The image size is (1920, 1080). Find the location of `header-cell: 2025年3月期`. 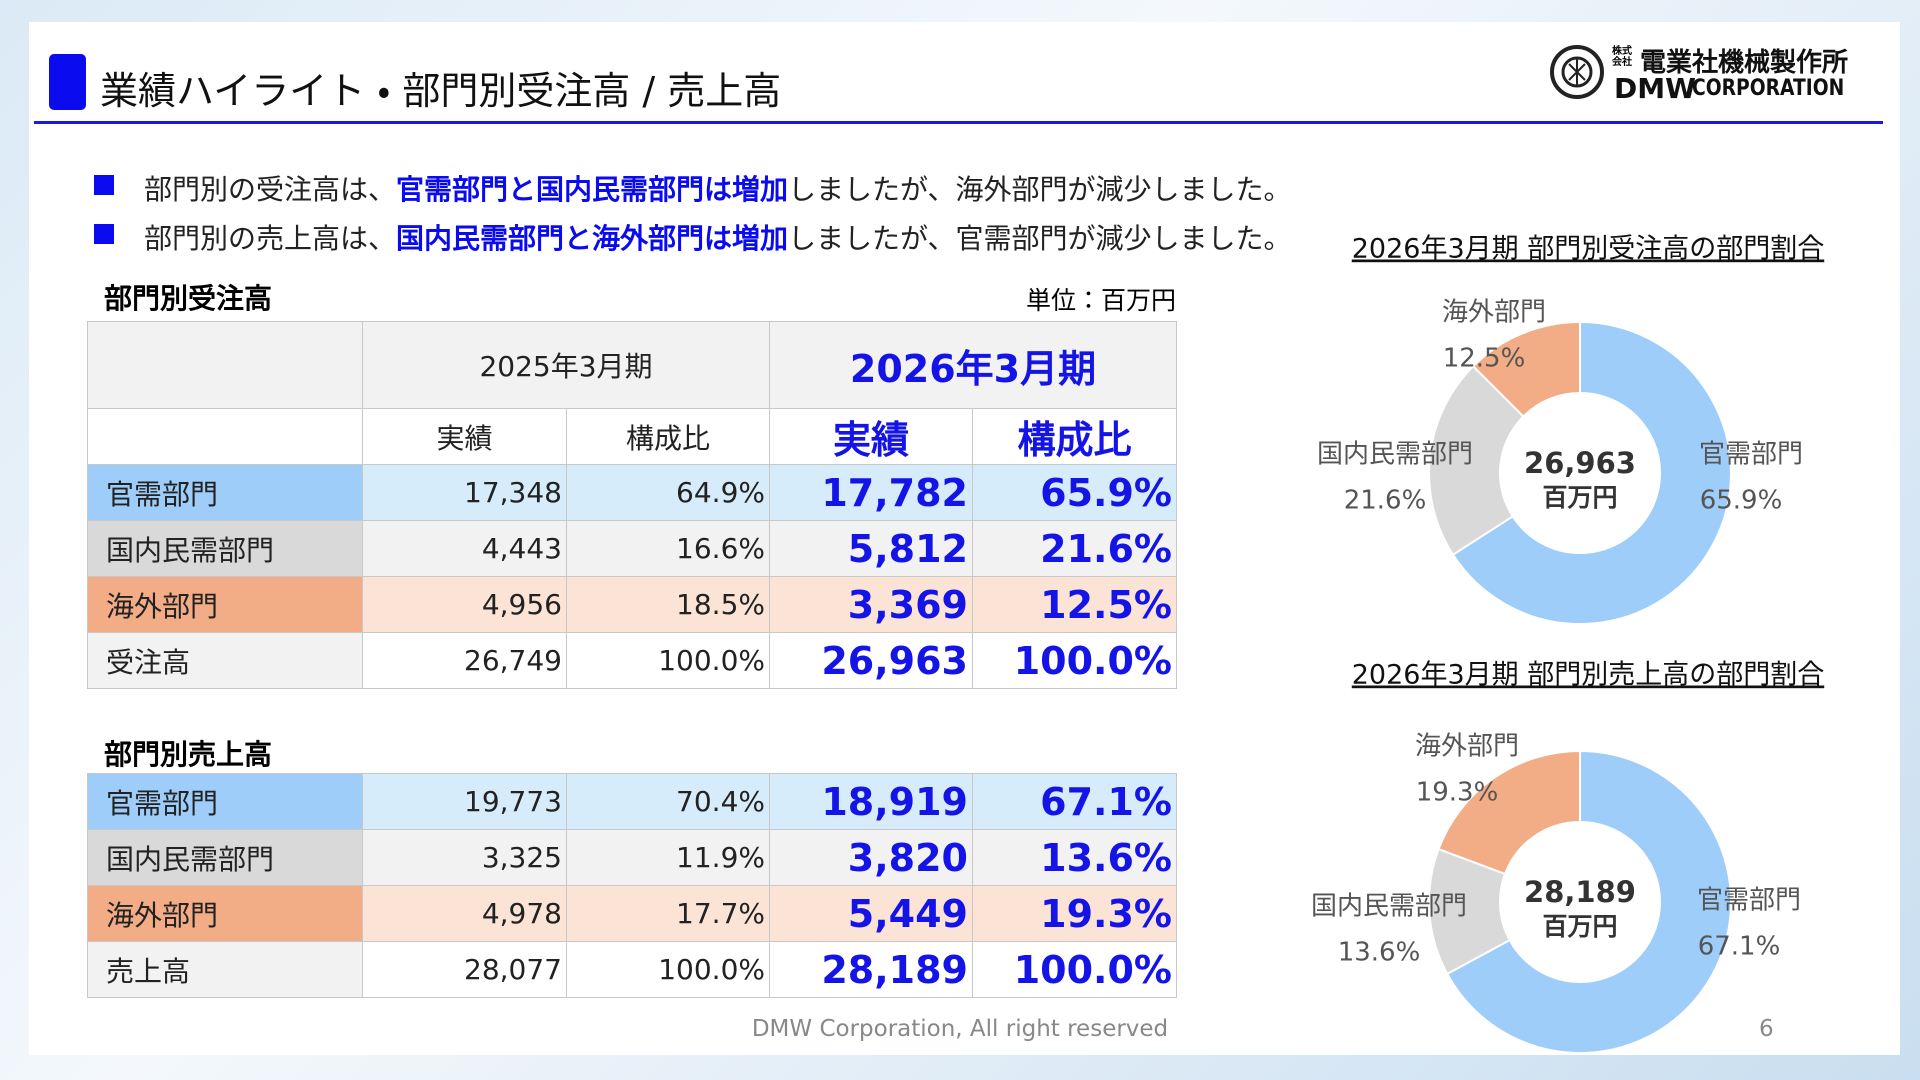

header-cell: 2025年3月期 is located at coordinates (566, 365).